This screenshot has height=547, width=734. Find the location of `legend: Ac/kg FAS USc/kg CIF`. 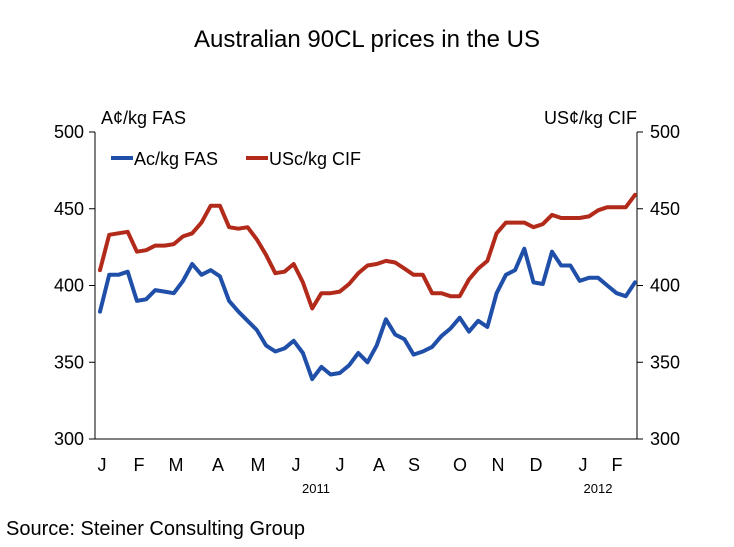

legend: Ac/kg FAS USc/kg CIF is located at coordinates (236, 159).